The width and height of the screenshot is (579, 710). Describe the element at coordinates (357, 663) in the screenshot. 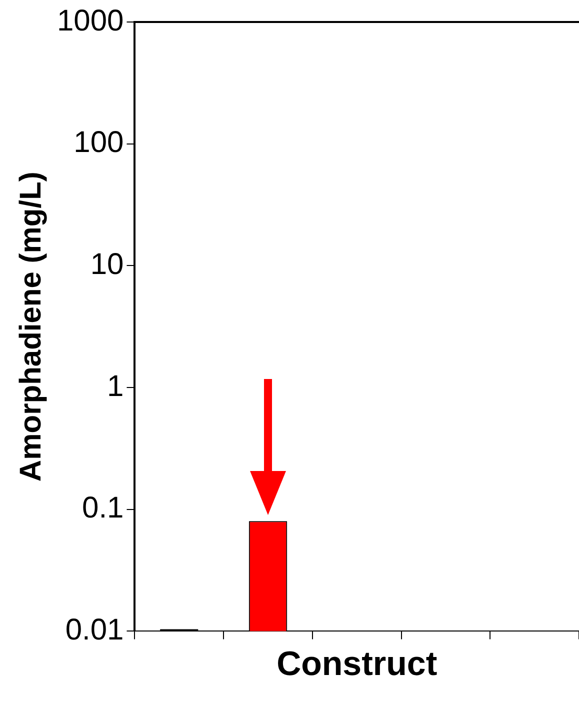

I see `x-axis-title: Construct` at that location.